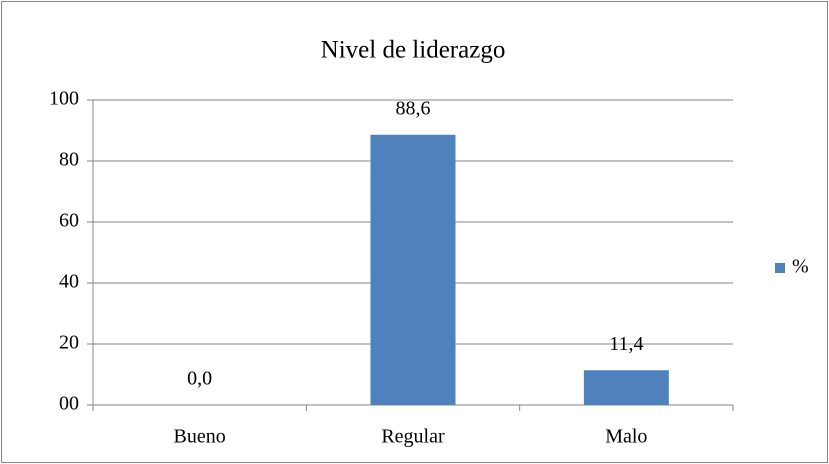 The width and height of the screenshot is (829, 464). Describe the element at coordinates (64, 99) in the screenshot. I see `y-tick-label: 100` at that location.